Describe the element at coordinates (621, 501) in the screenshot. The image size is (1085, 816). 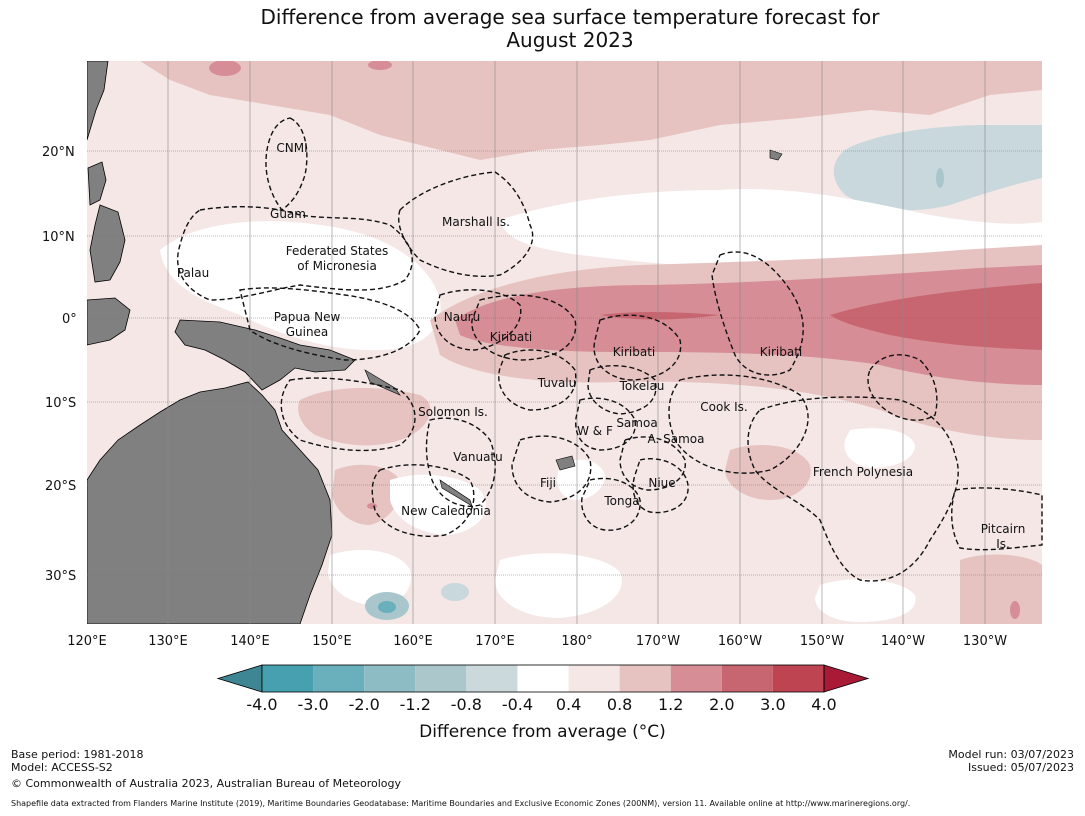
I see `region-label-tonga: Tonga` at that location.